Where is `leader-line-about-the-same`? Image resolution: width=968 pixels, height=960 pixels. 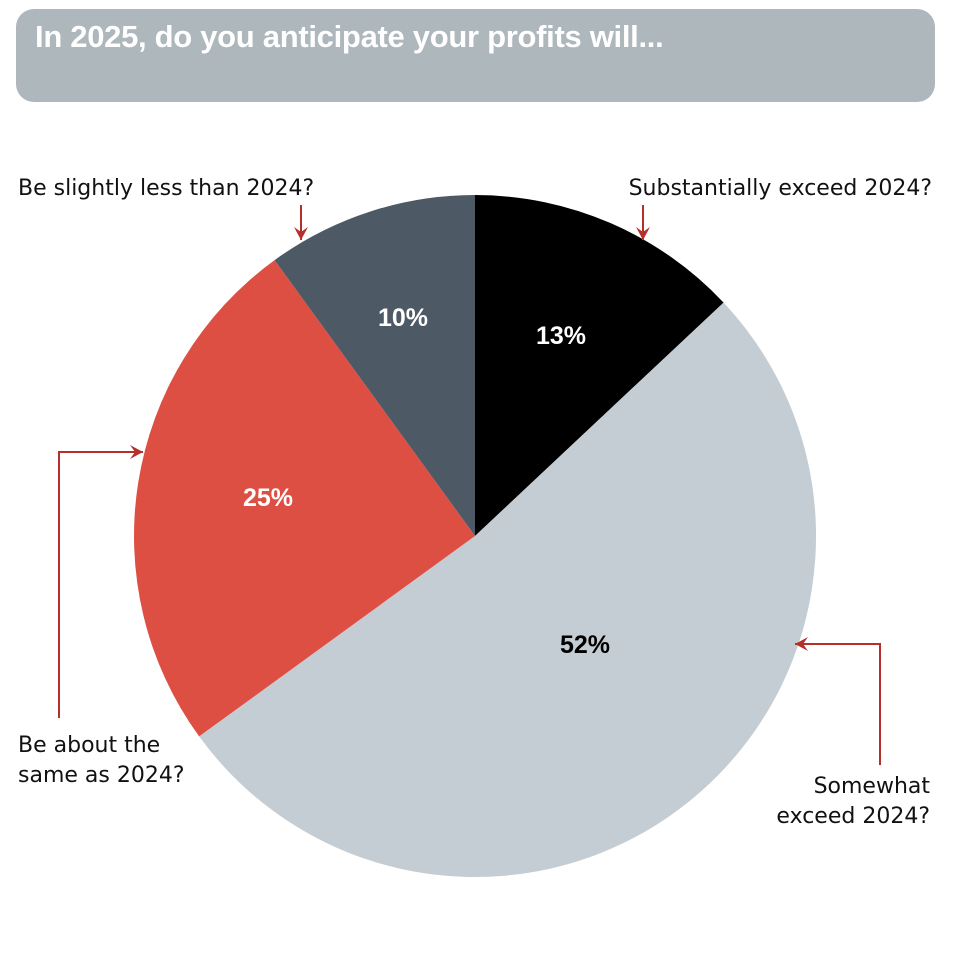
leader-line-about-the-same is located at coordinates (100, 581).